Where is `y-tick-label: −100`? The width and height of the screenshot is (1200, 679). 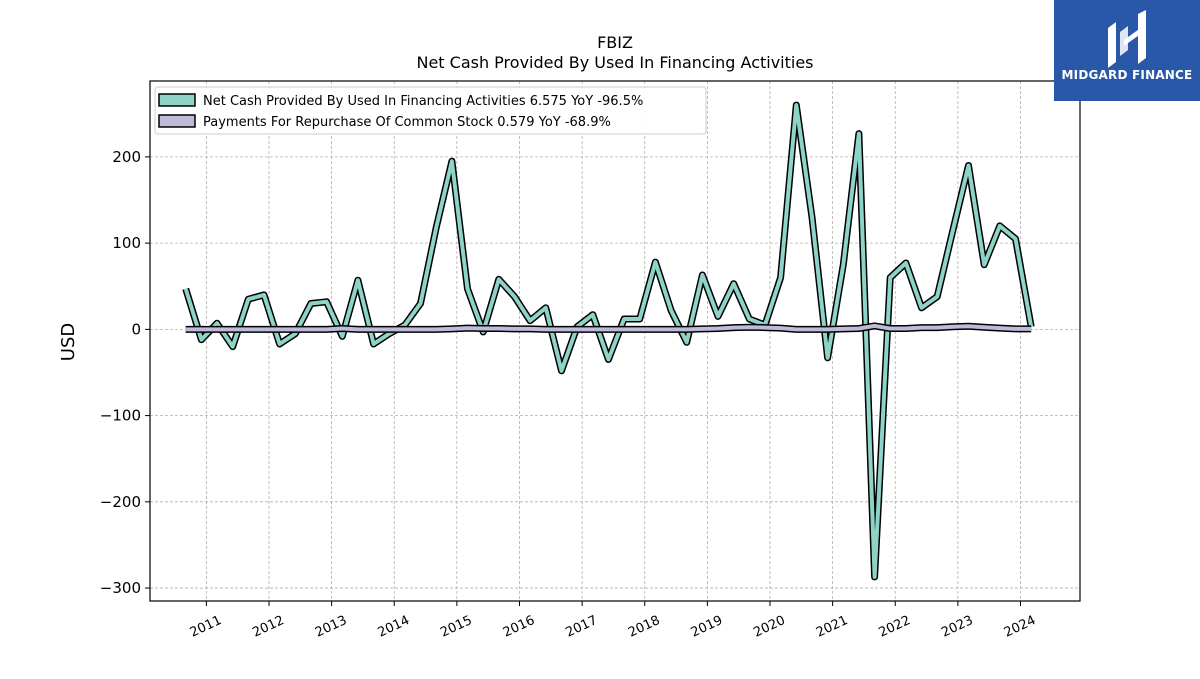 y-tick-label: −100 is located at coordinates (120, 416).